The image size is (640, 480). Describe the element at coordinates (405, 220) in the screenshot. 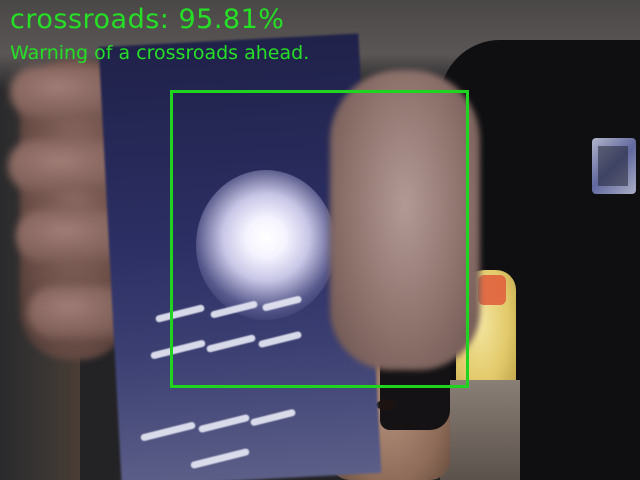

I see `thumb` at that location.